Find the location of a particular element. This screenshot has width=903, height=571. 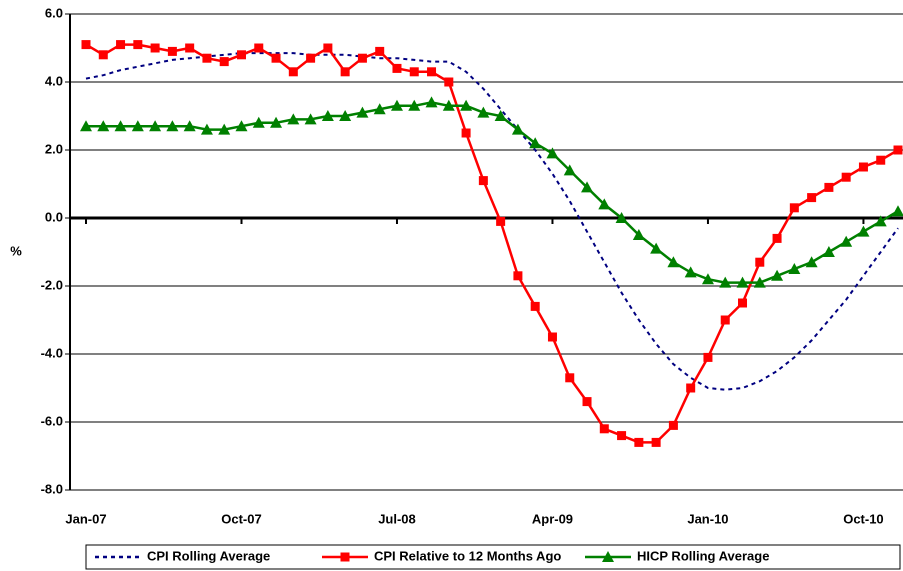

y-tick-label: -8.0 is located at coordinates (52, 488).